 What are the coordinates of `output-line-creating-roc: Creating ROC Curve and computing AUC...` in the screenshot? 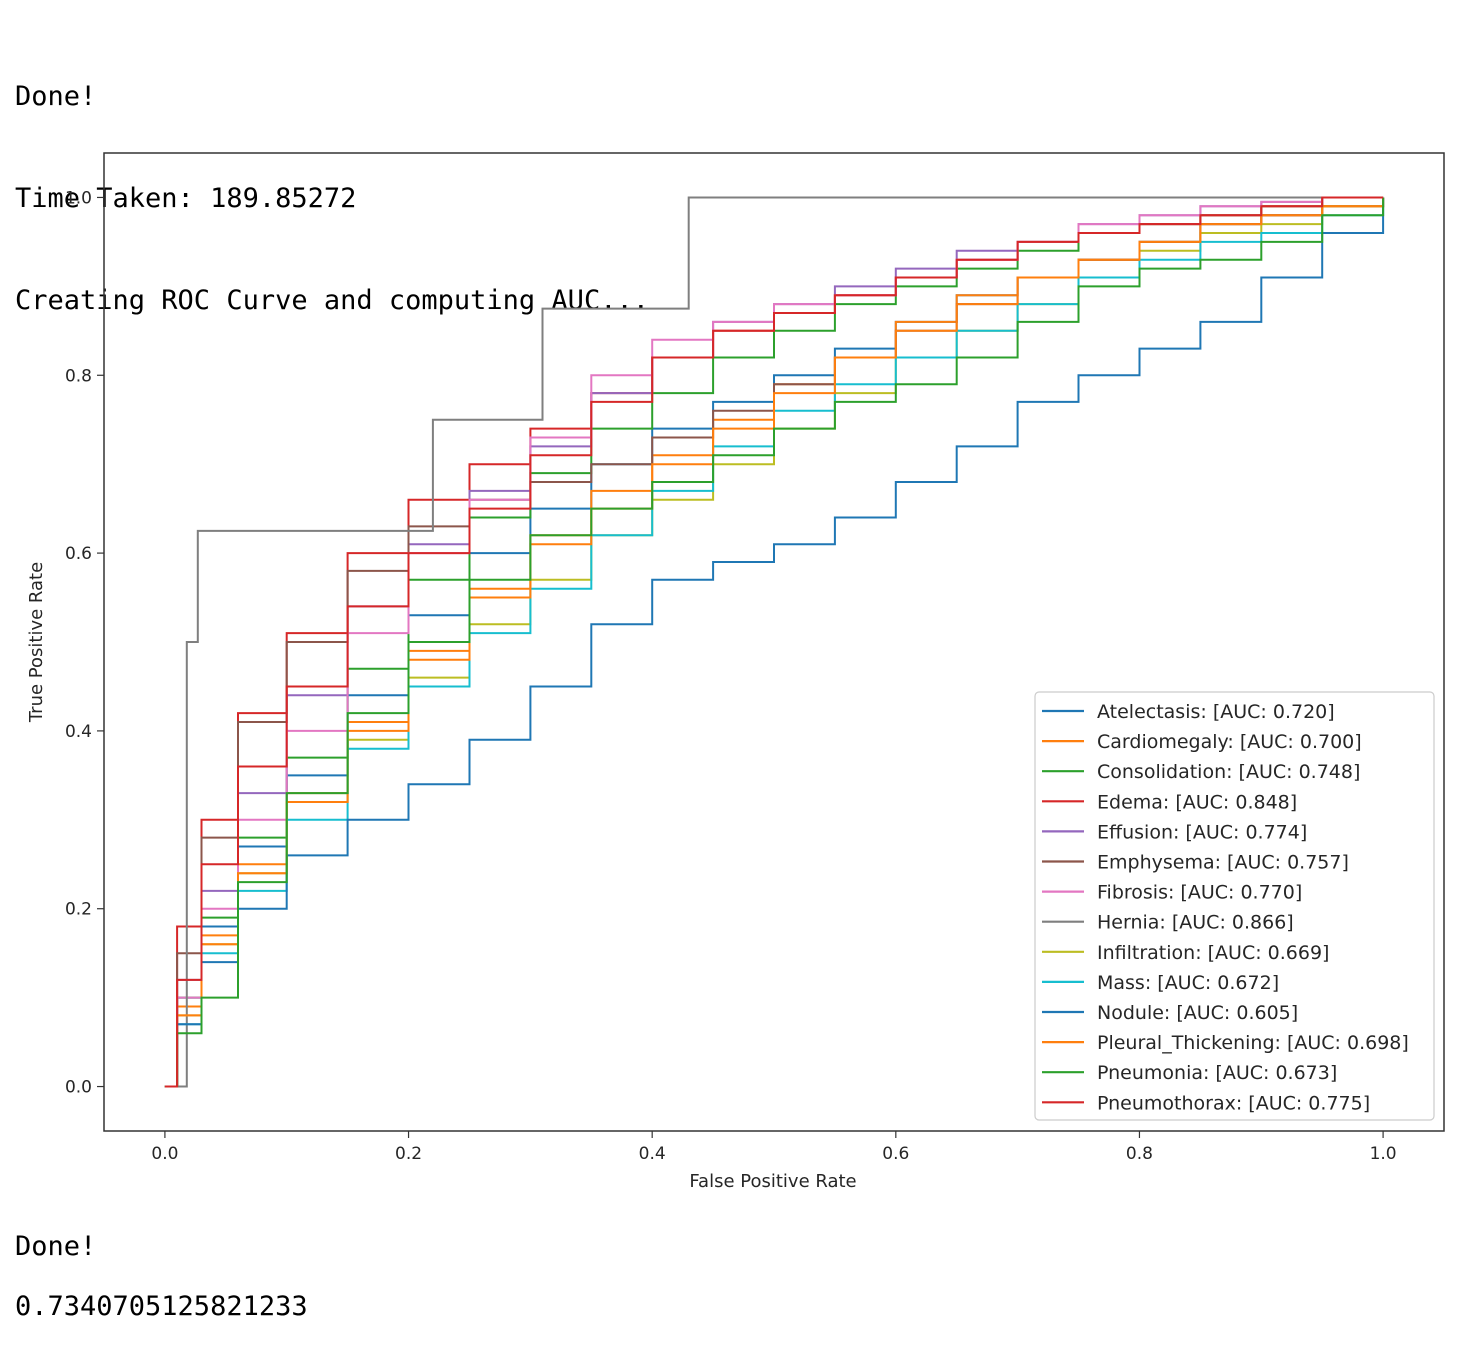 It's located at (332, 300).